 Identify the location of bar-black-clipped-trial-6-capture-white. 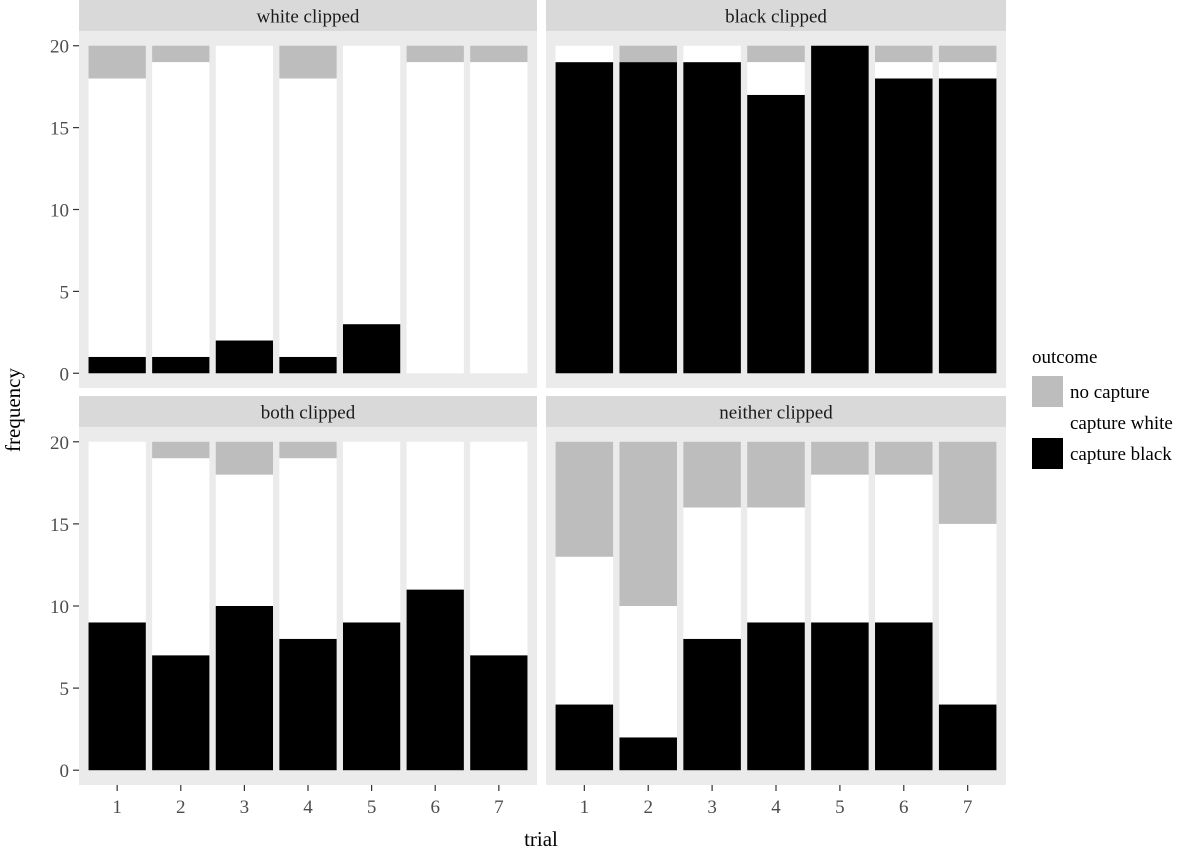
(904, 70).